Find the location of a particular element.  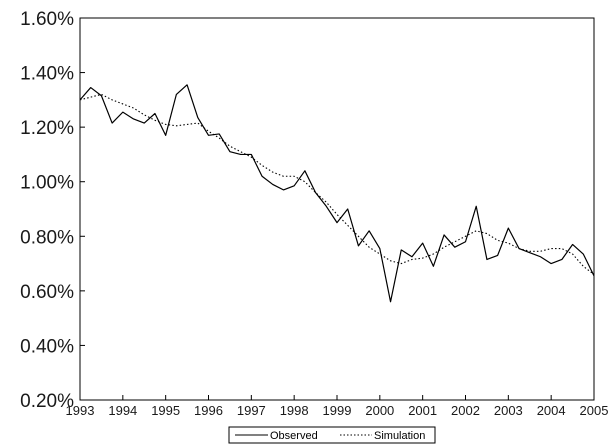

x-tick-label: 1996 is located at coordinates (208, 410).